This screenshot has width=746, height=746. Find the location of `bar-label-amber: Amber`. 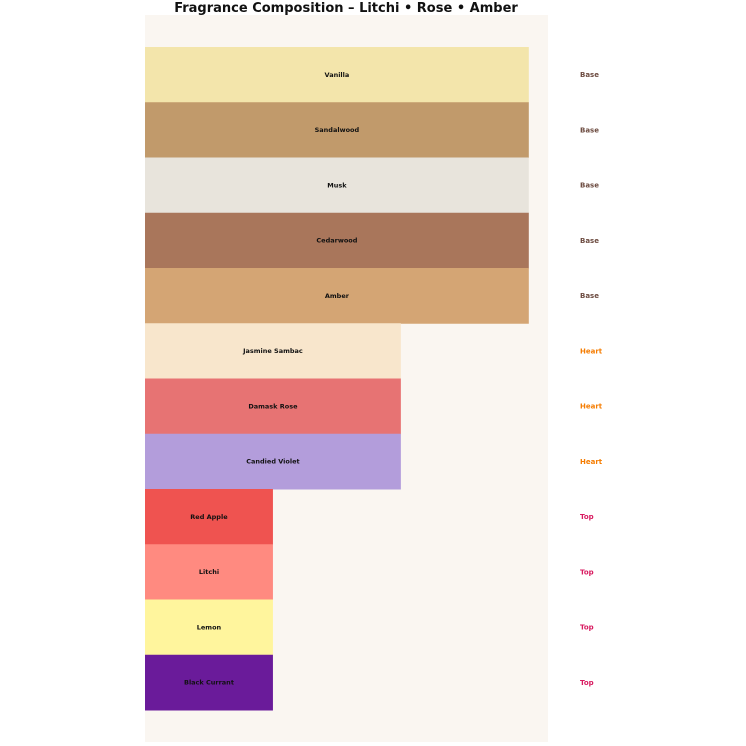

bar-label-amber: Amber is located at coordinates (337, 296).